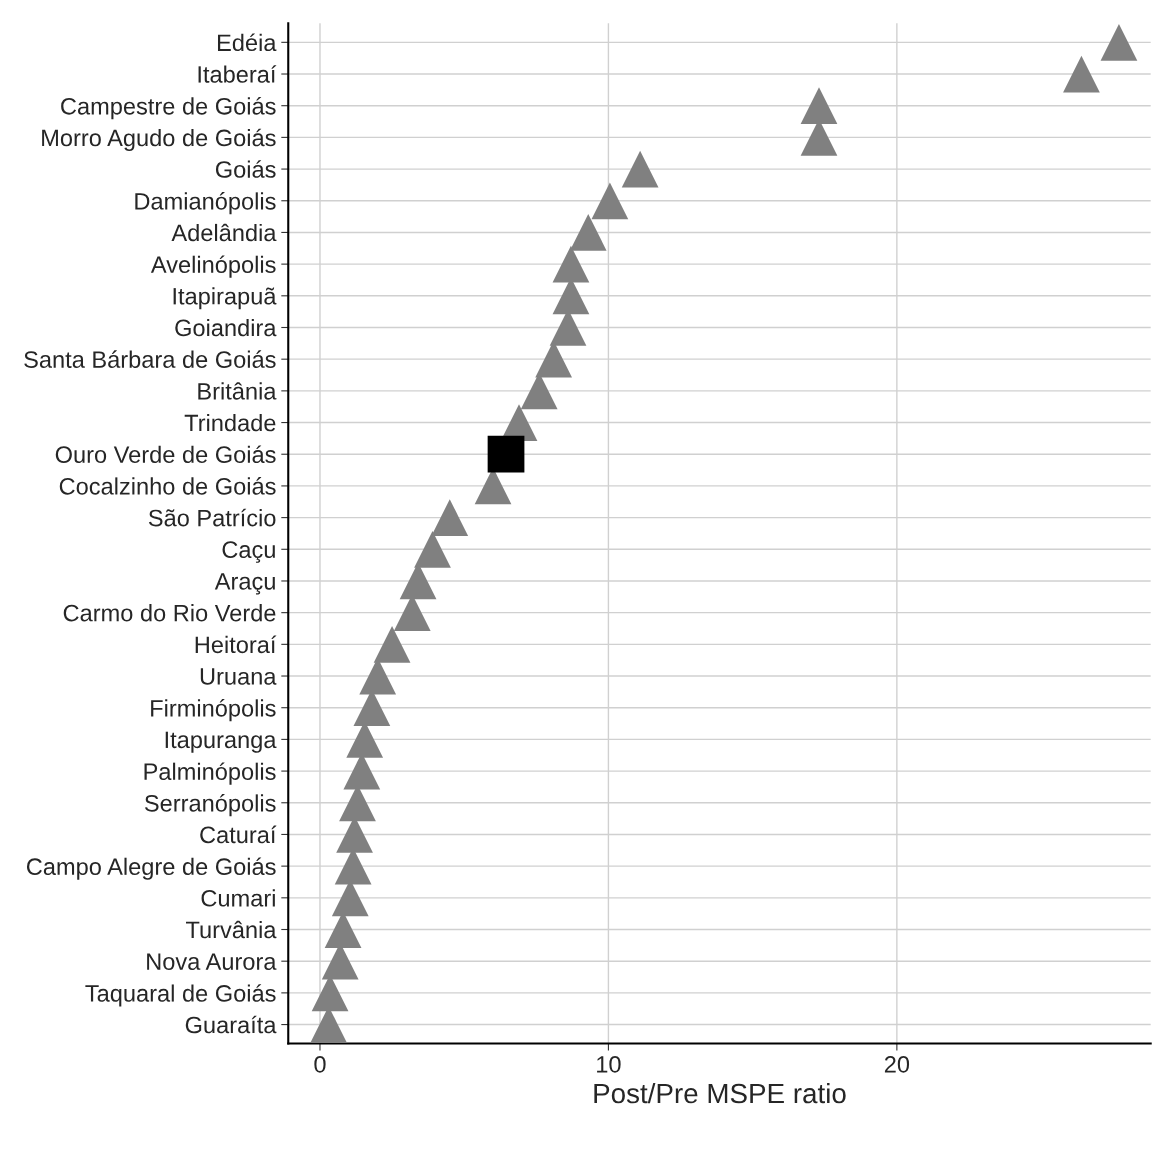 The image size is (1153, 1166). Describe the element at coordinates (226, 327) in the screenshot. I see `y-tick-label: Goiandira` at that location.